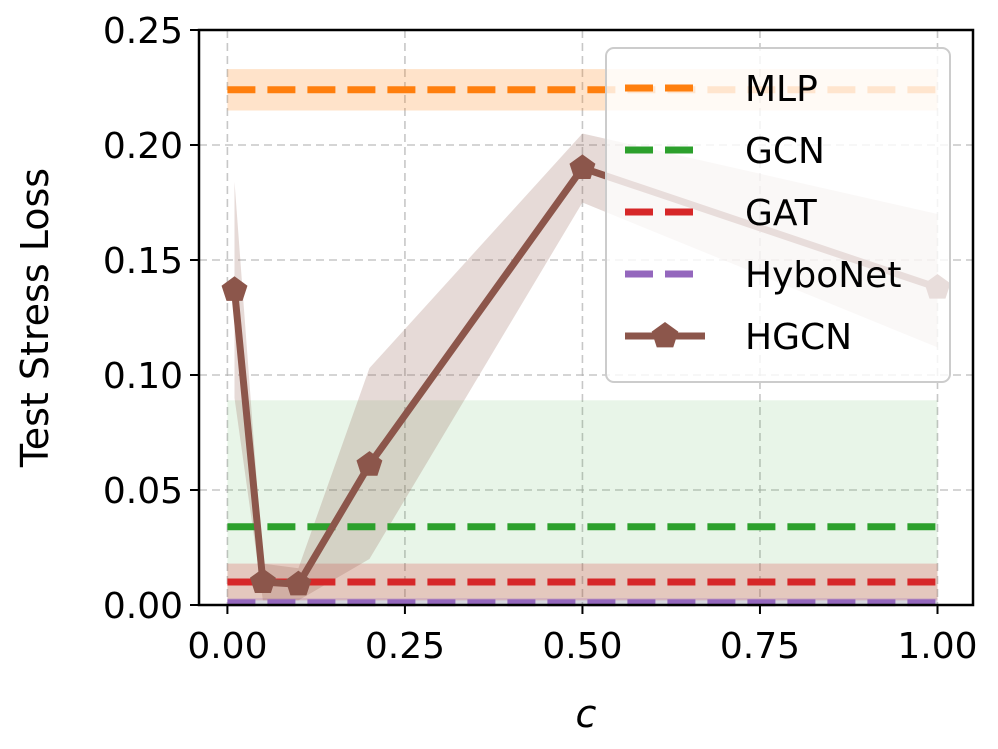 The image size is (998, 749). What do you see at coordinates (798, 337) in the screenshot?
I see `legend-label-hgcn: HGCN` at bounding box center [798, 337].